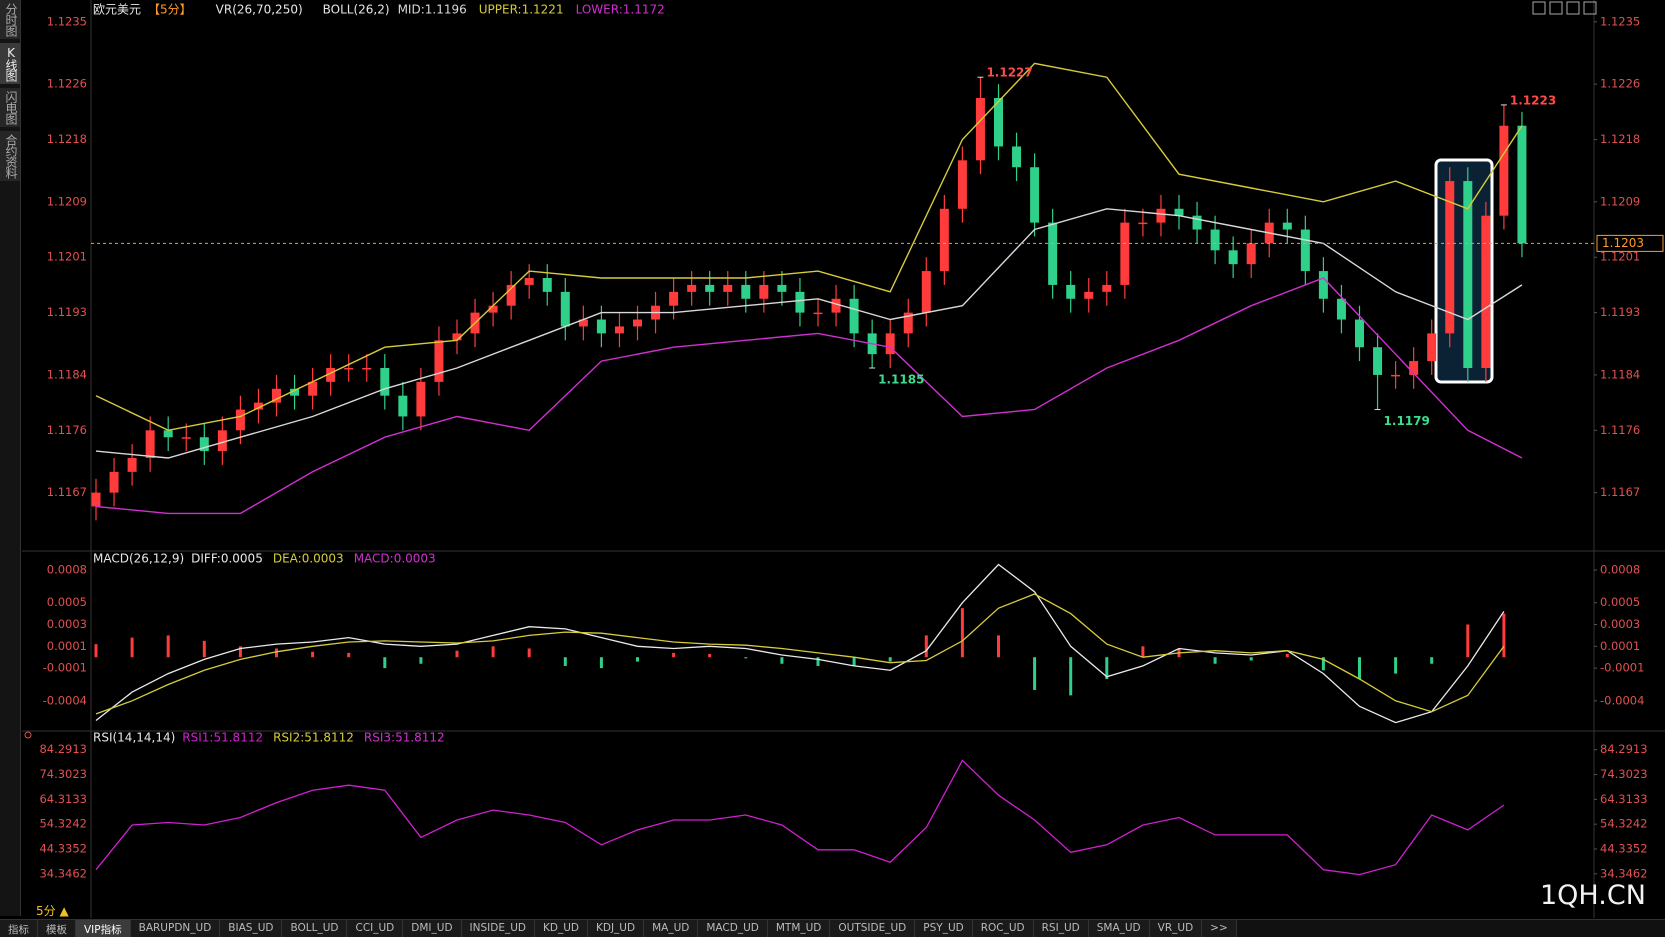 Image resolution: width=1665 pixels, height=937 pixels. I want to click on indicator-tab: KDJ_UD, so click(616, 928).